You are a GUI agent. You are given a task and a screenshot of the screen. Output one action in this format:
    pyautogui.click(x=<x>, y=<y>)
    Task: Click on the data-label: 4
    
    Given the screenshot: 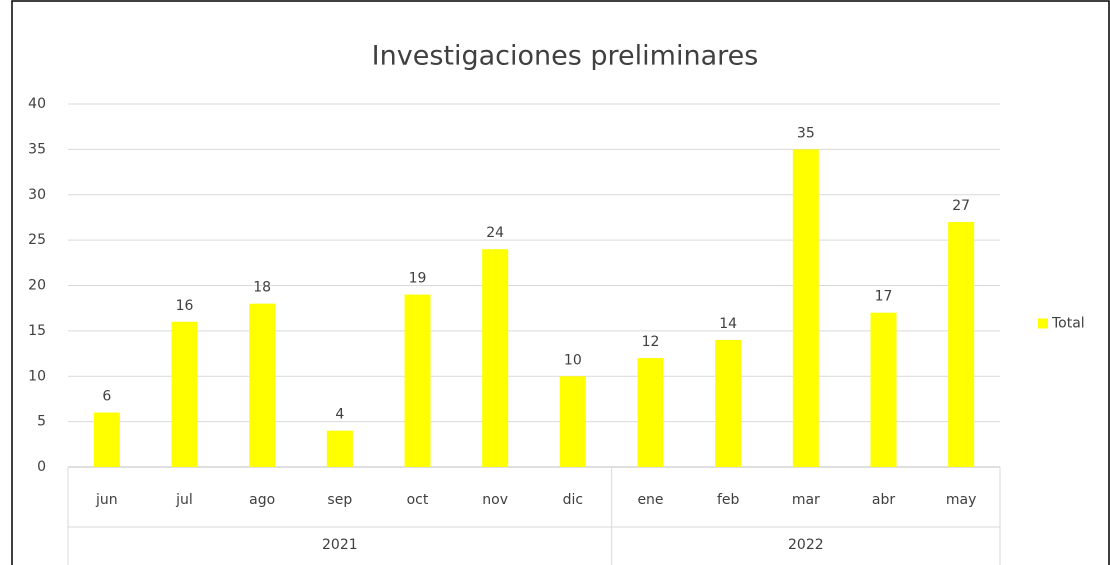 What is the action you would take?
    pyautogui.click(x=339, y=415)
    